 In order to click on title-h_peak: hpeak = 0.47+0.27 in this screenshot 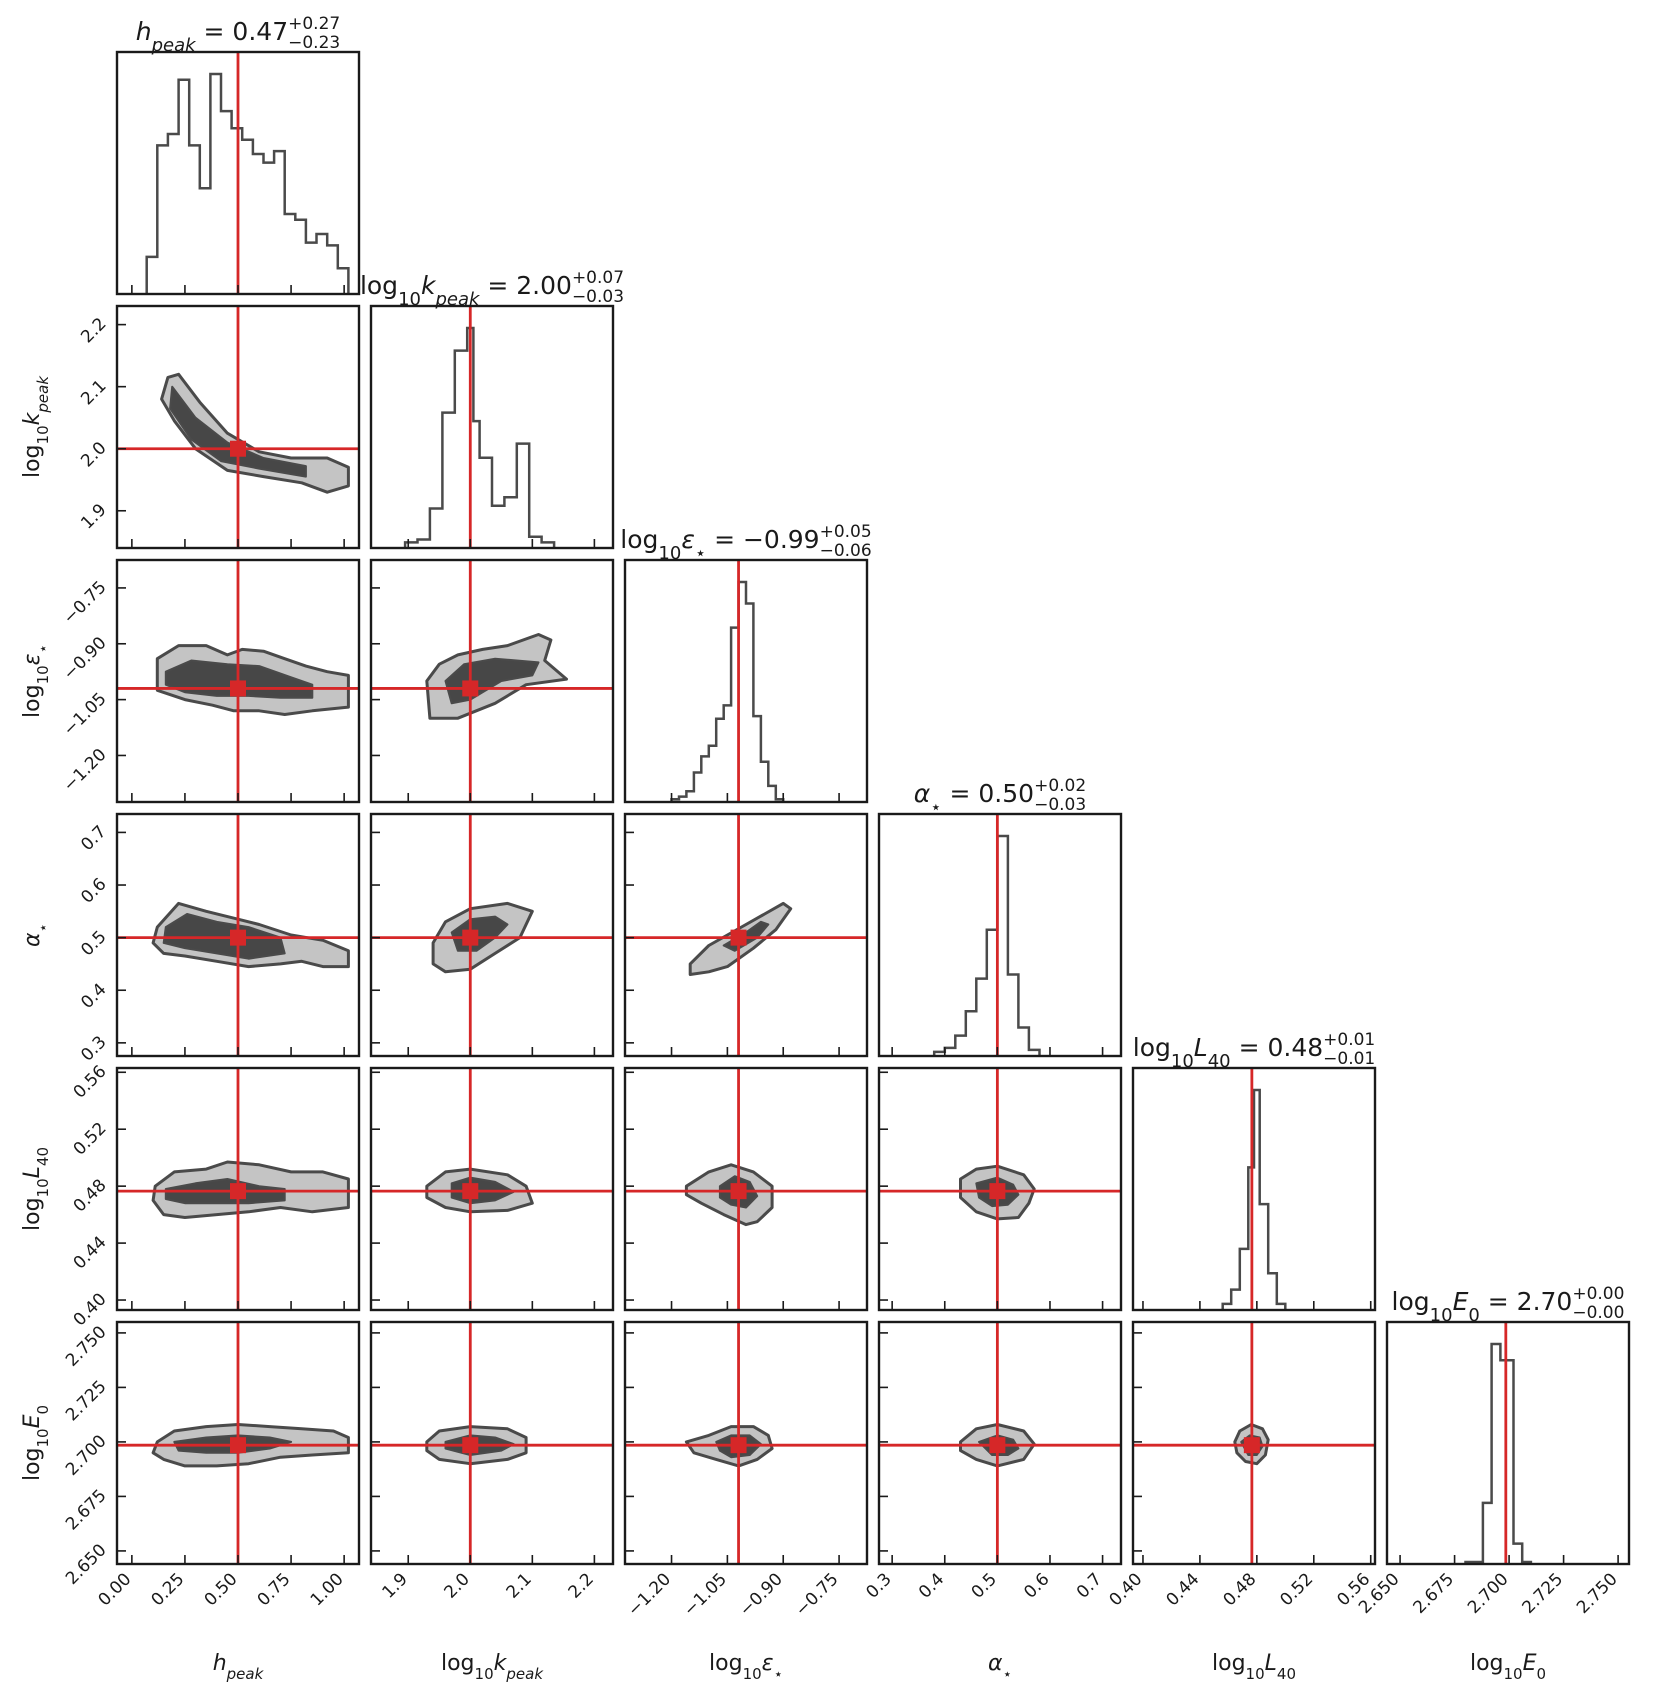, I will do `click(238, 35)`.